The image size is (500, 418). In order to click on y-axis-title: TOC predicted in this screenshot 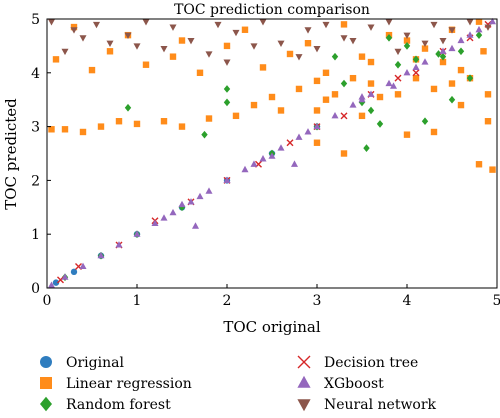, I will do `click(11, 154)`.